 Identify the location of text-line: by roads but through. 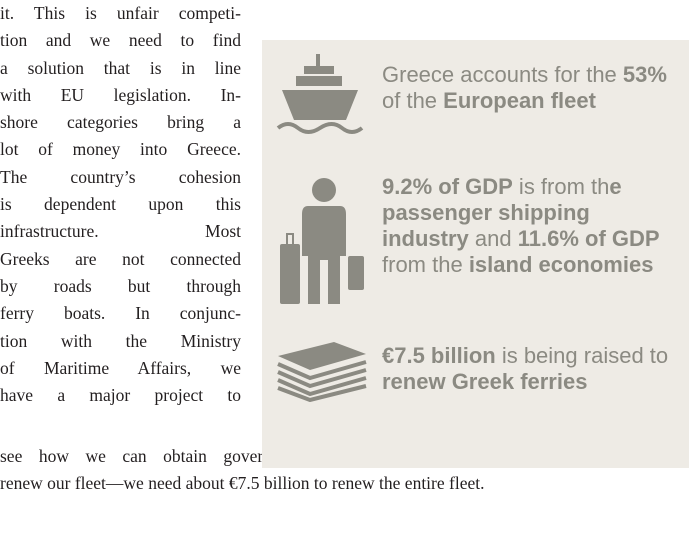
(120, 285).